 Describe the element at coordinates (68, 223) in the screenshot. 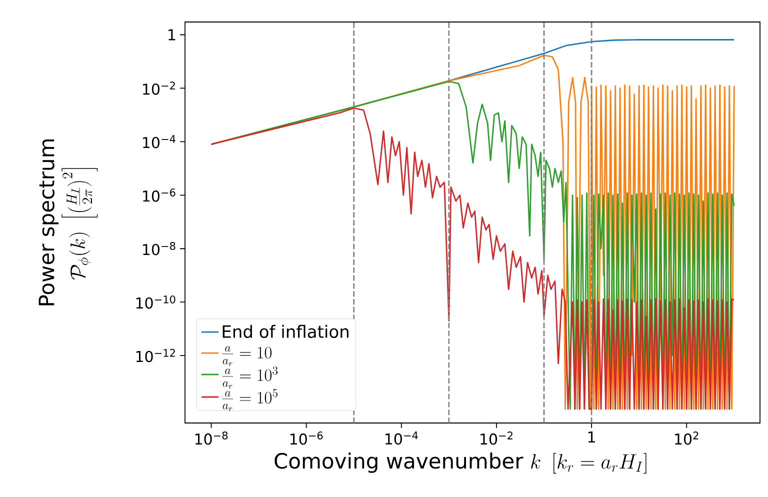

I see `y-axis-title: $\begin{array}{c}\textnormal{Power spectrum}\\ \mathcal{P}_{\phi}(k)\ \left[\left(\frac{H_I}{2\pi}\right)^{2}\right]\end{array}$` at that location.